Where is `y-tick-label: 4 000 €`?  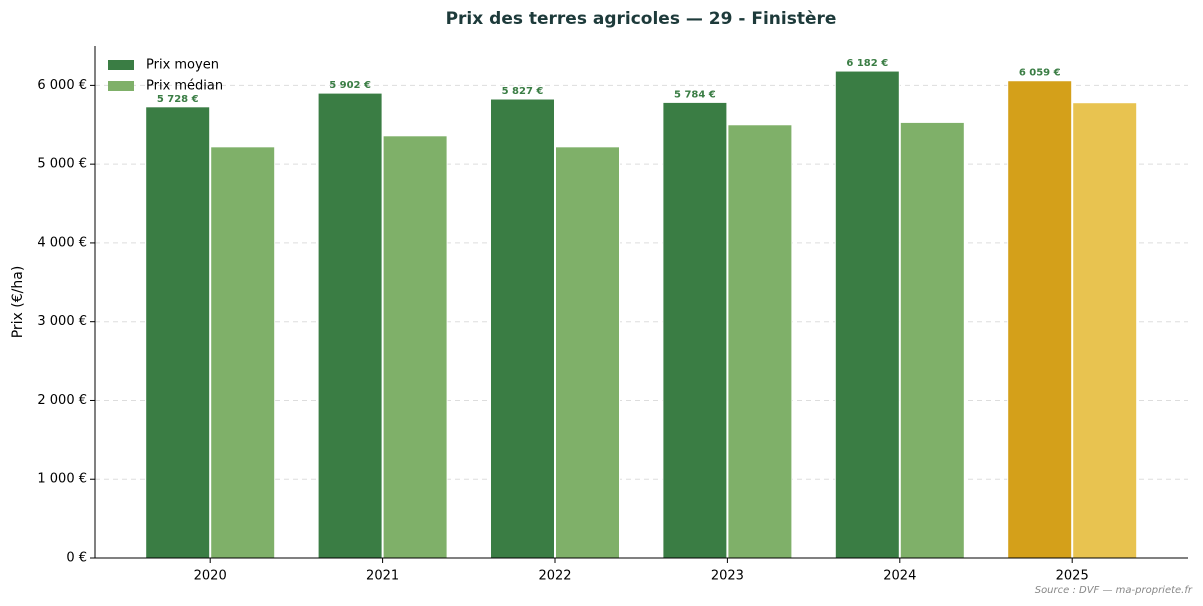
y-tick-label: 4 000 € is located at coordinates (62, 242).